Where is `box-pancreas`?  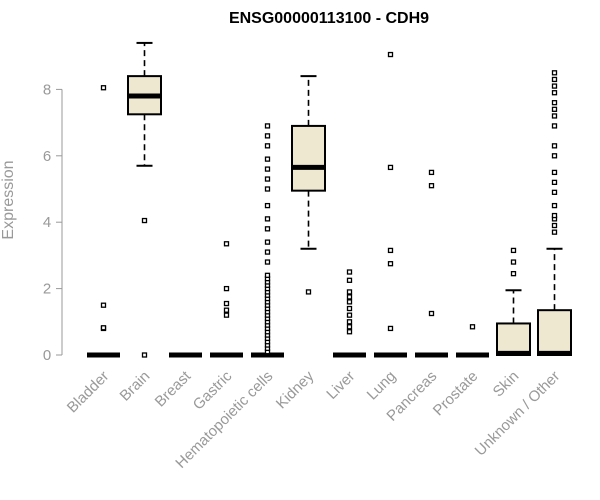 box-pancreas is located at coordinates (431, 263).